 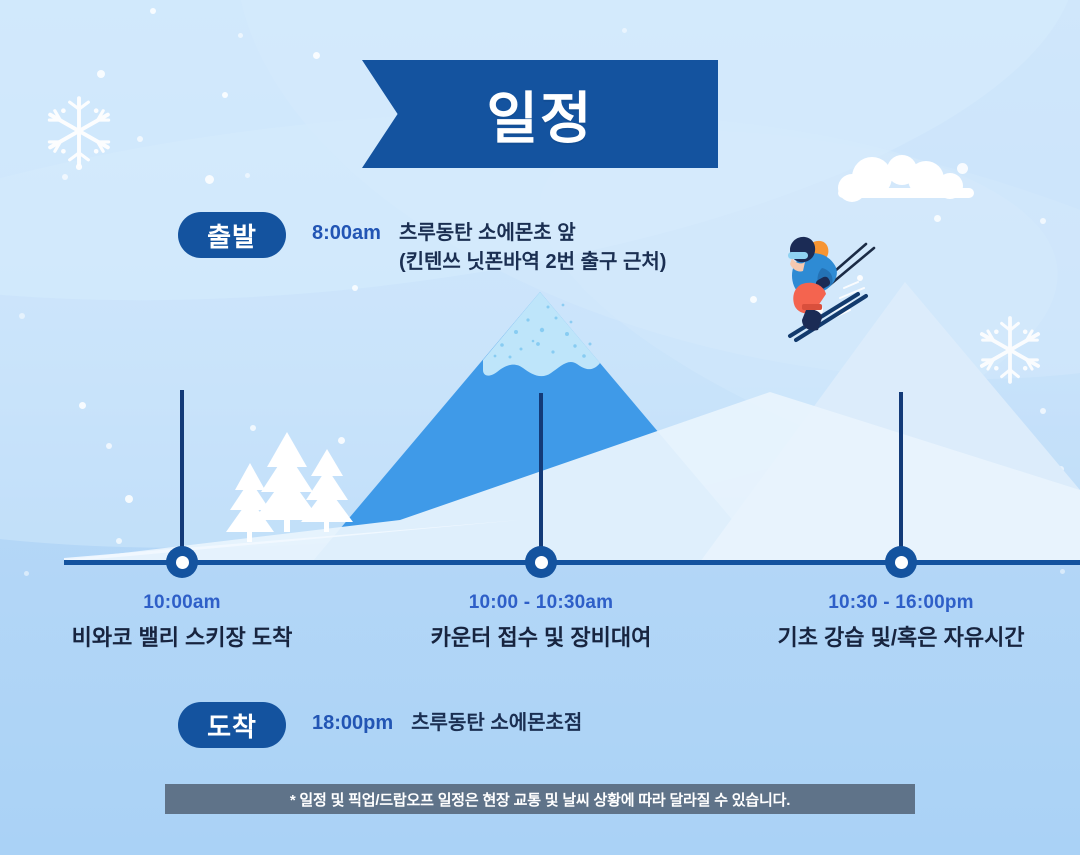 I want to click on arrival-badge: 도착, so click(x=232, y=725).